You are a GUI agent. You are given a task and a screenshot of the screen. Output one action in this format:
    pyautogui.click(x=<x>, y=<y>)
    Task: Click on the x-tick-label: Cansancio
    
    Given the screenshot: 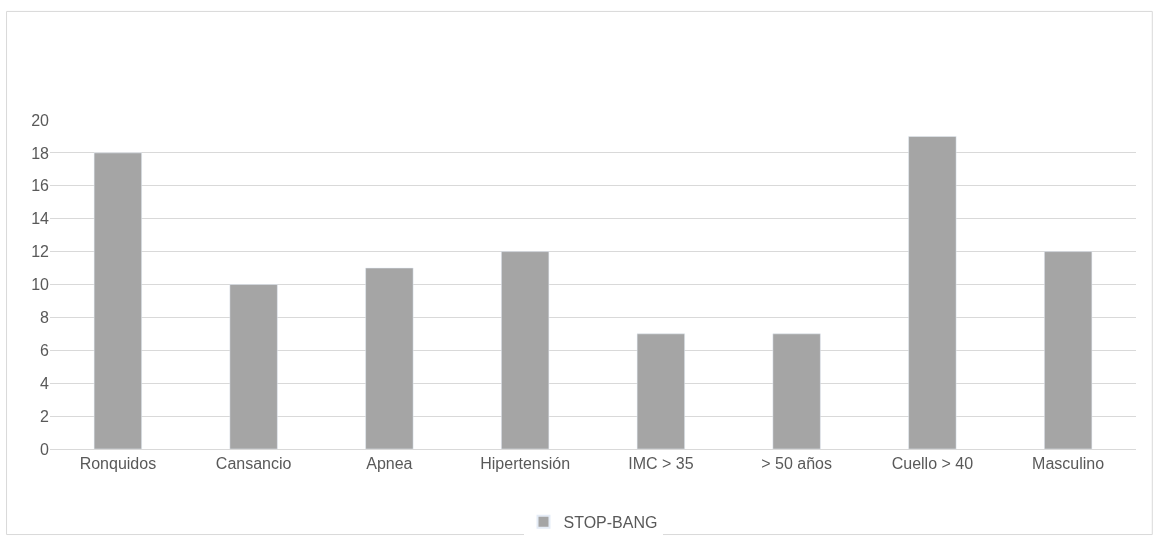 What is the action you would take?
    pyautogui.click(x=253, y=464)
    